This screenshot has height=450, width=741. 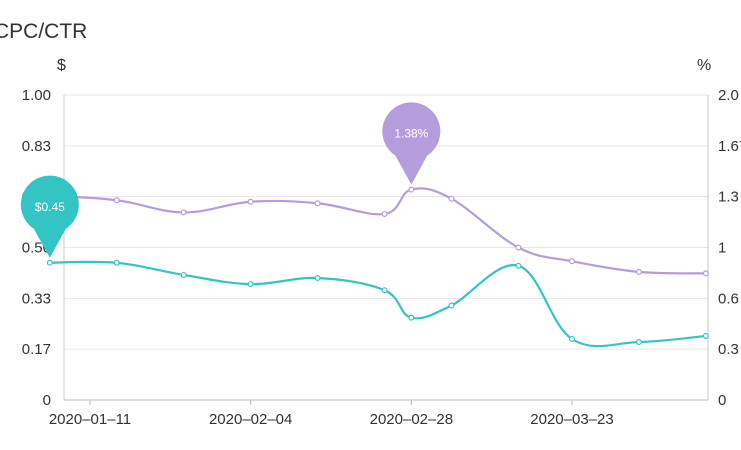 I want to click on x-tick-label: 2020–01–11, so click(x=90, y=419).